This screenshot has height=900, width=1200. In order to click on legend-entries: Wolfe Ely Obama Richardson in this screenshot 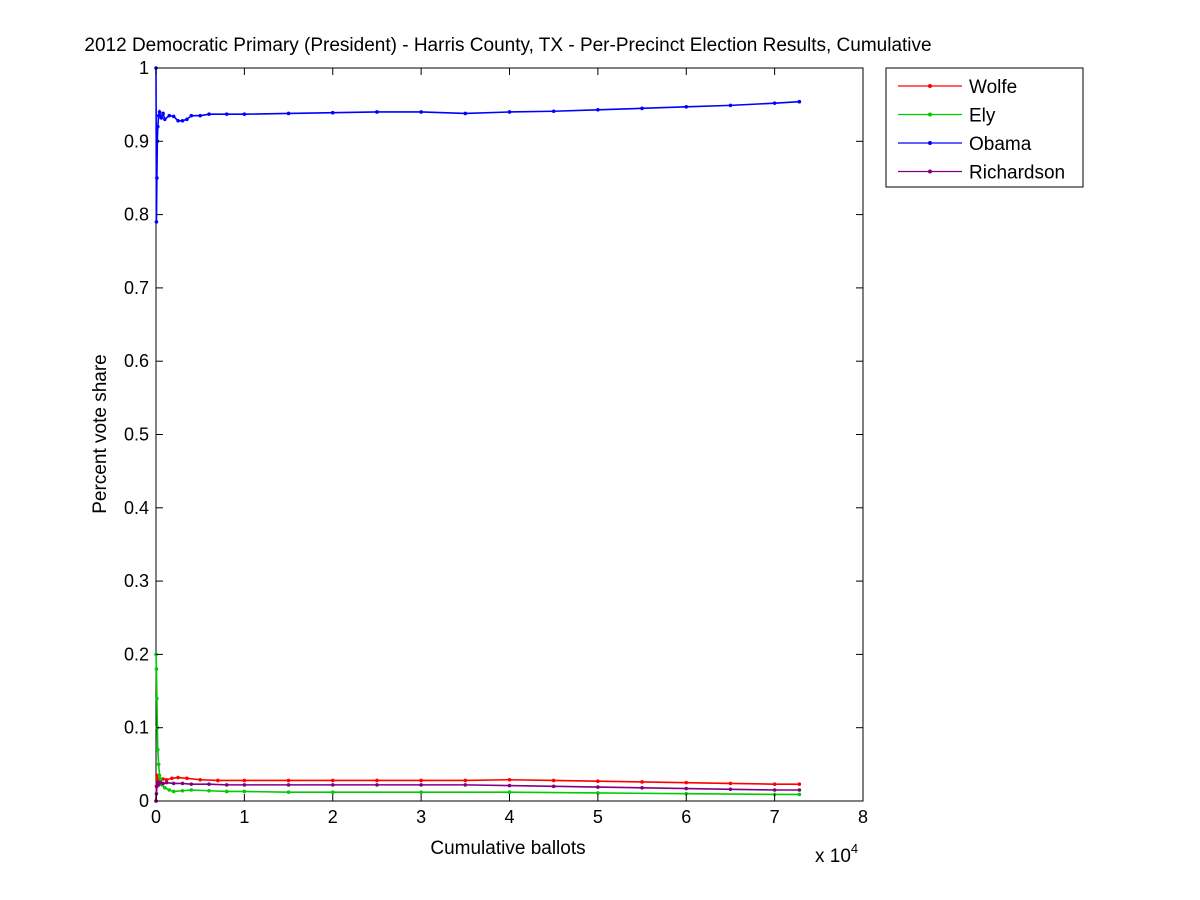, I will do `click(981, 130)`.